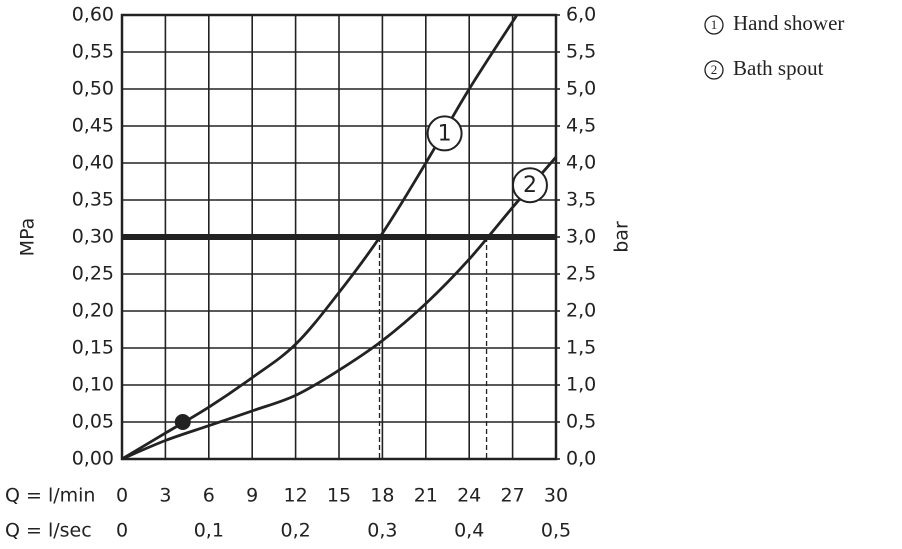 The height and width of the screenshot is (549, 902). I want to click on y-tick-label: 0,20, so click(93, 311).